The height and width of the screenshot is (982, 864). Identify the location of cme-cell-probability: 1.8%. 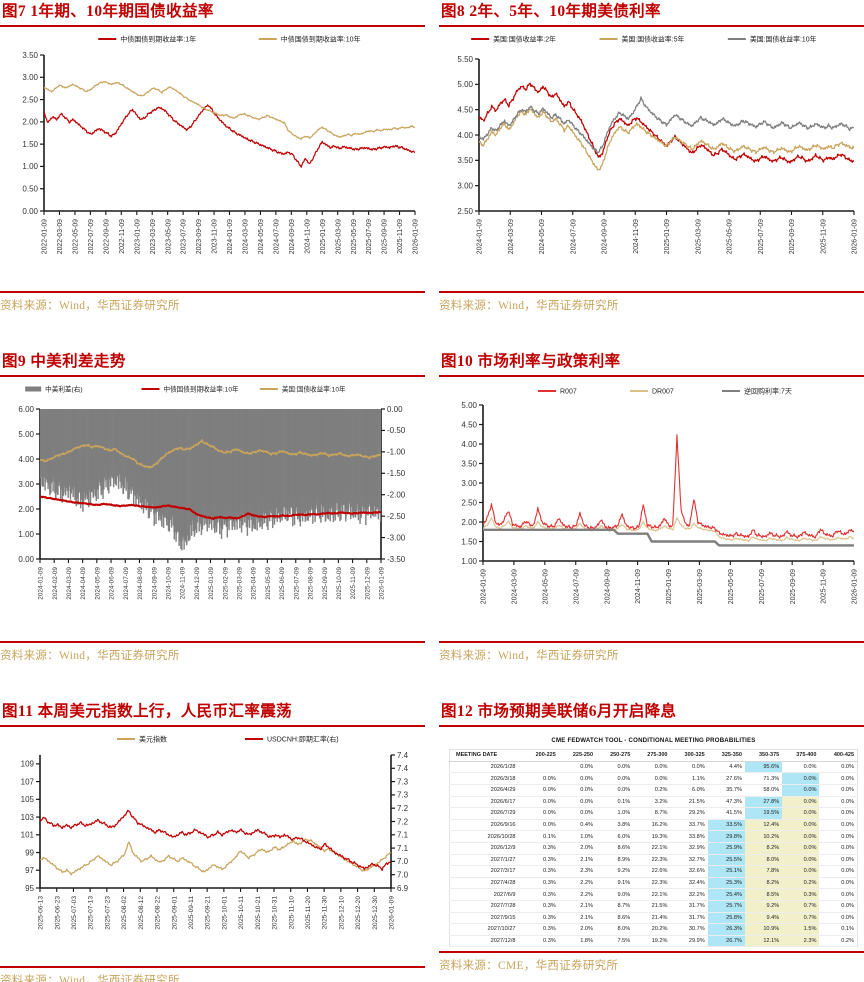
(577, 941).